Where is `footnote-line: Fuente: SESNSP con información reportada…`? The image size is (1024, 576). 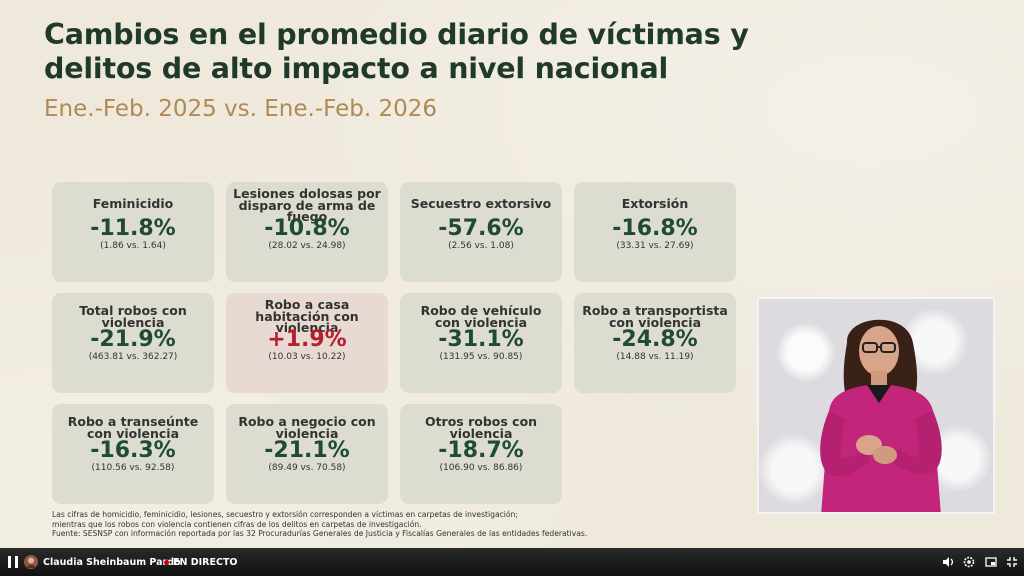 footnote-line: Fuente: SESNSP con información reportada… is located at coordinates (320, 533).